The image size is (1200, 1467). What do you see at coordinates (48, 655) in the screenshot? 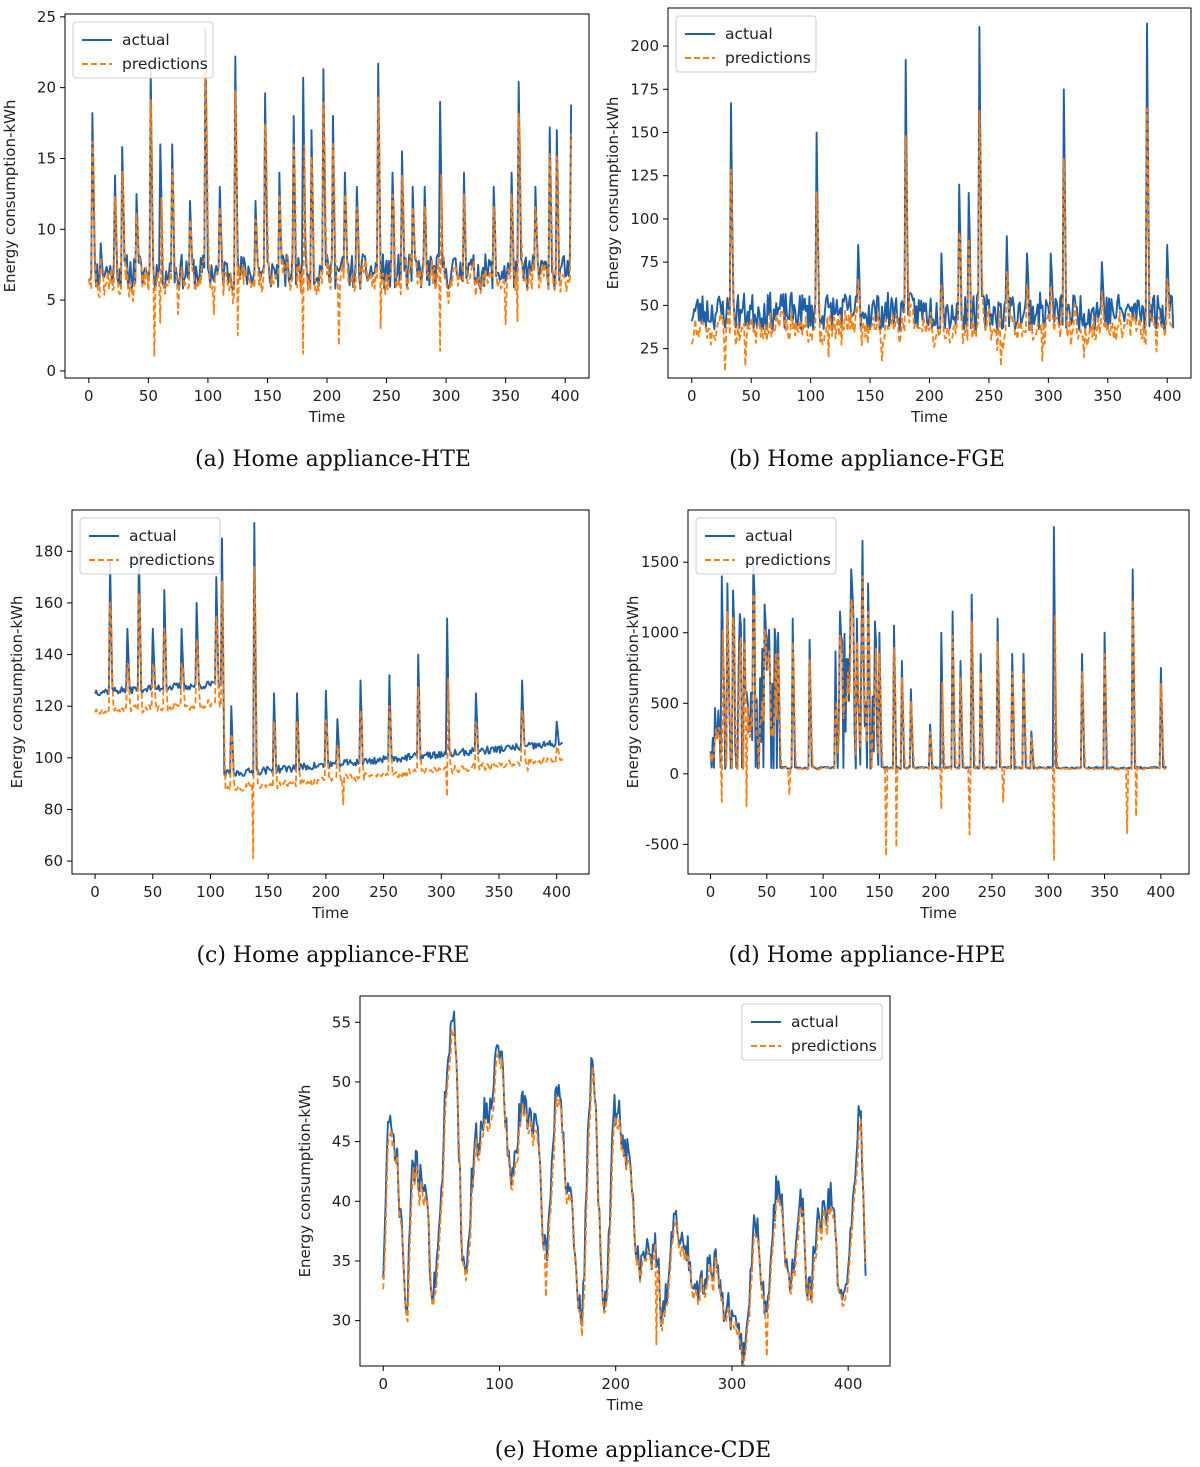
I see `y-tick-label: 140` at bounding box center [48, 655].